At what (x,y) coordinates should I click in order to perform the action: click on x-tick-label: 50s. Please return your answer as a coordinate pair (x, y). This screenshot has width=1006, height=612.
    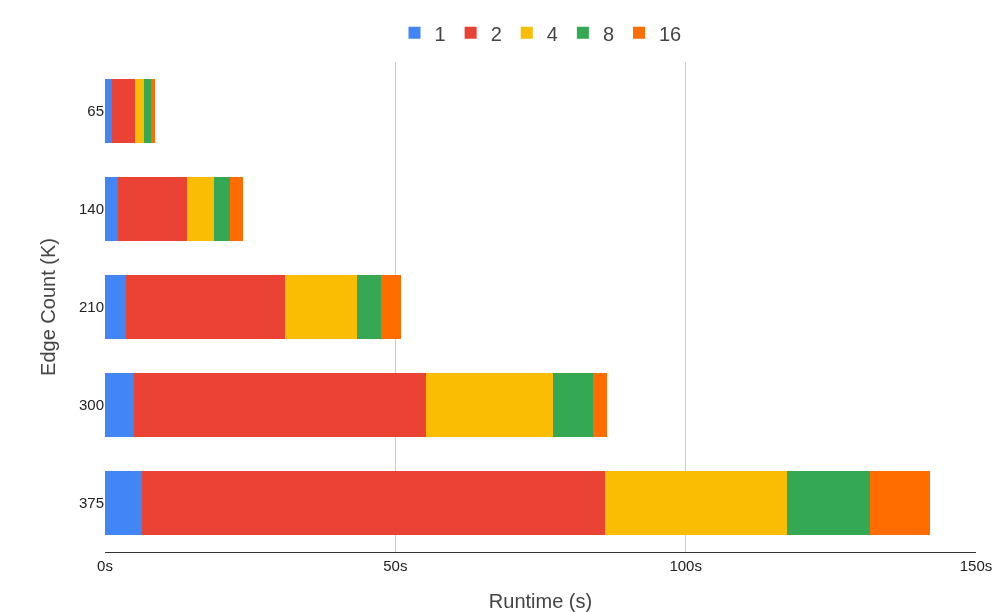
    Looking at the image, I should click on (395, 565).